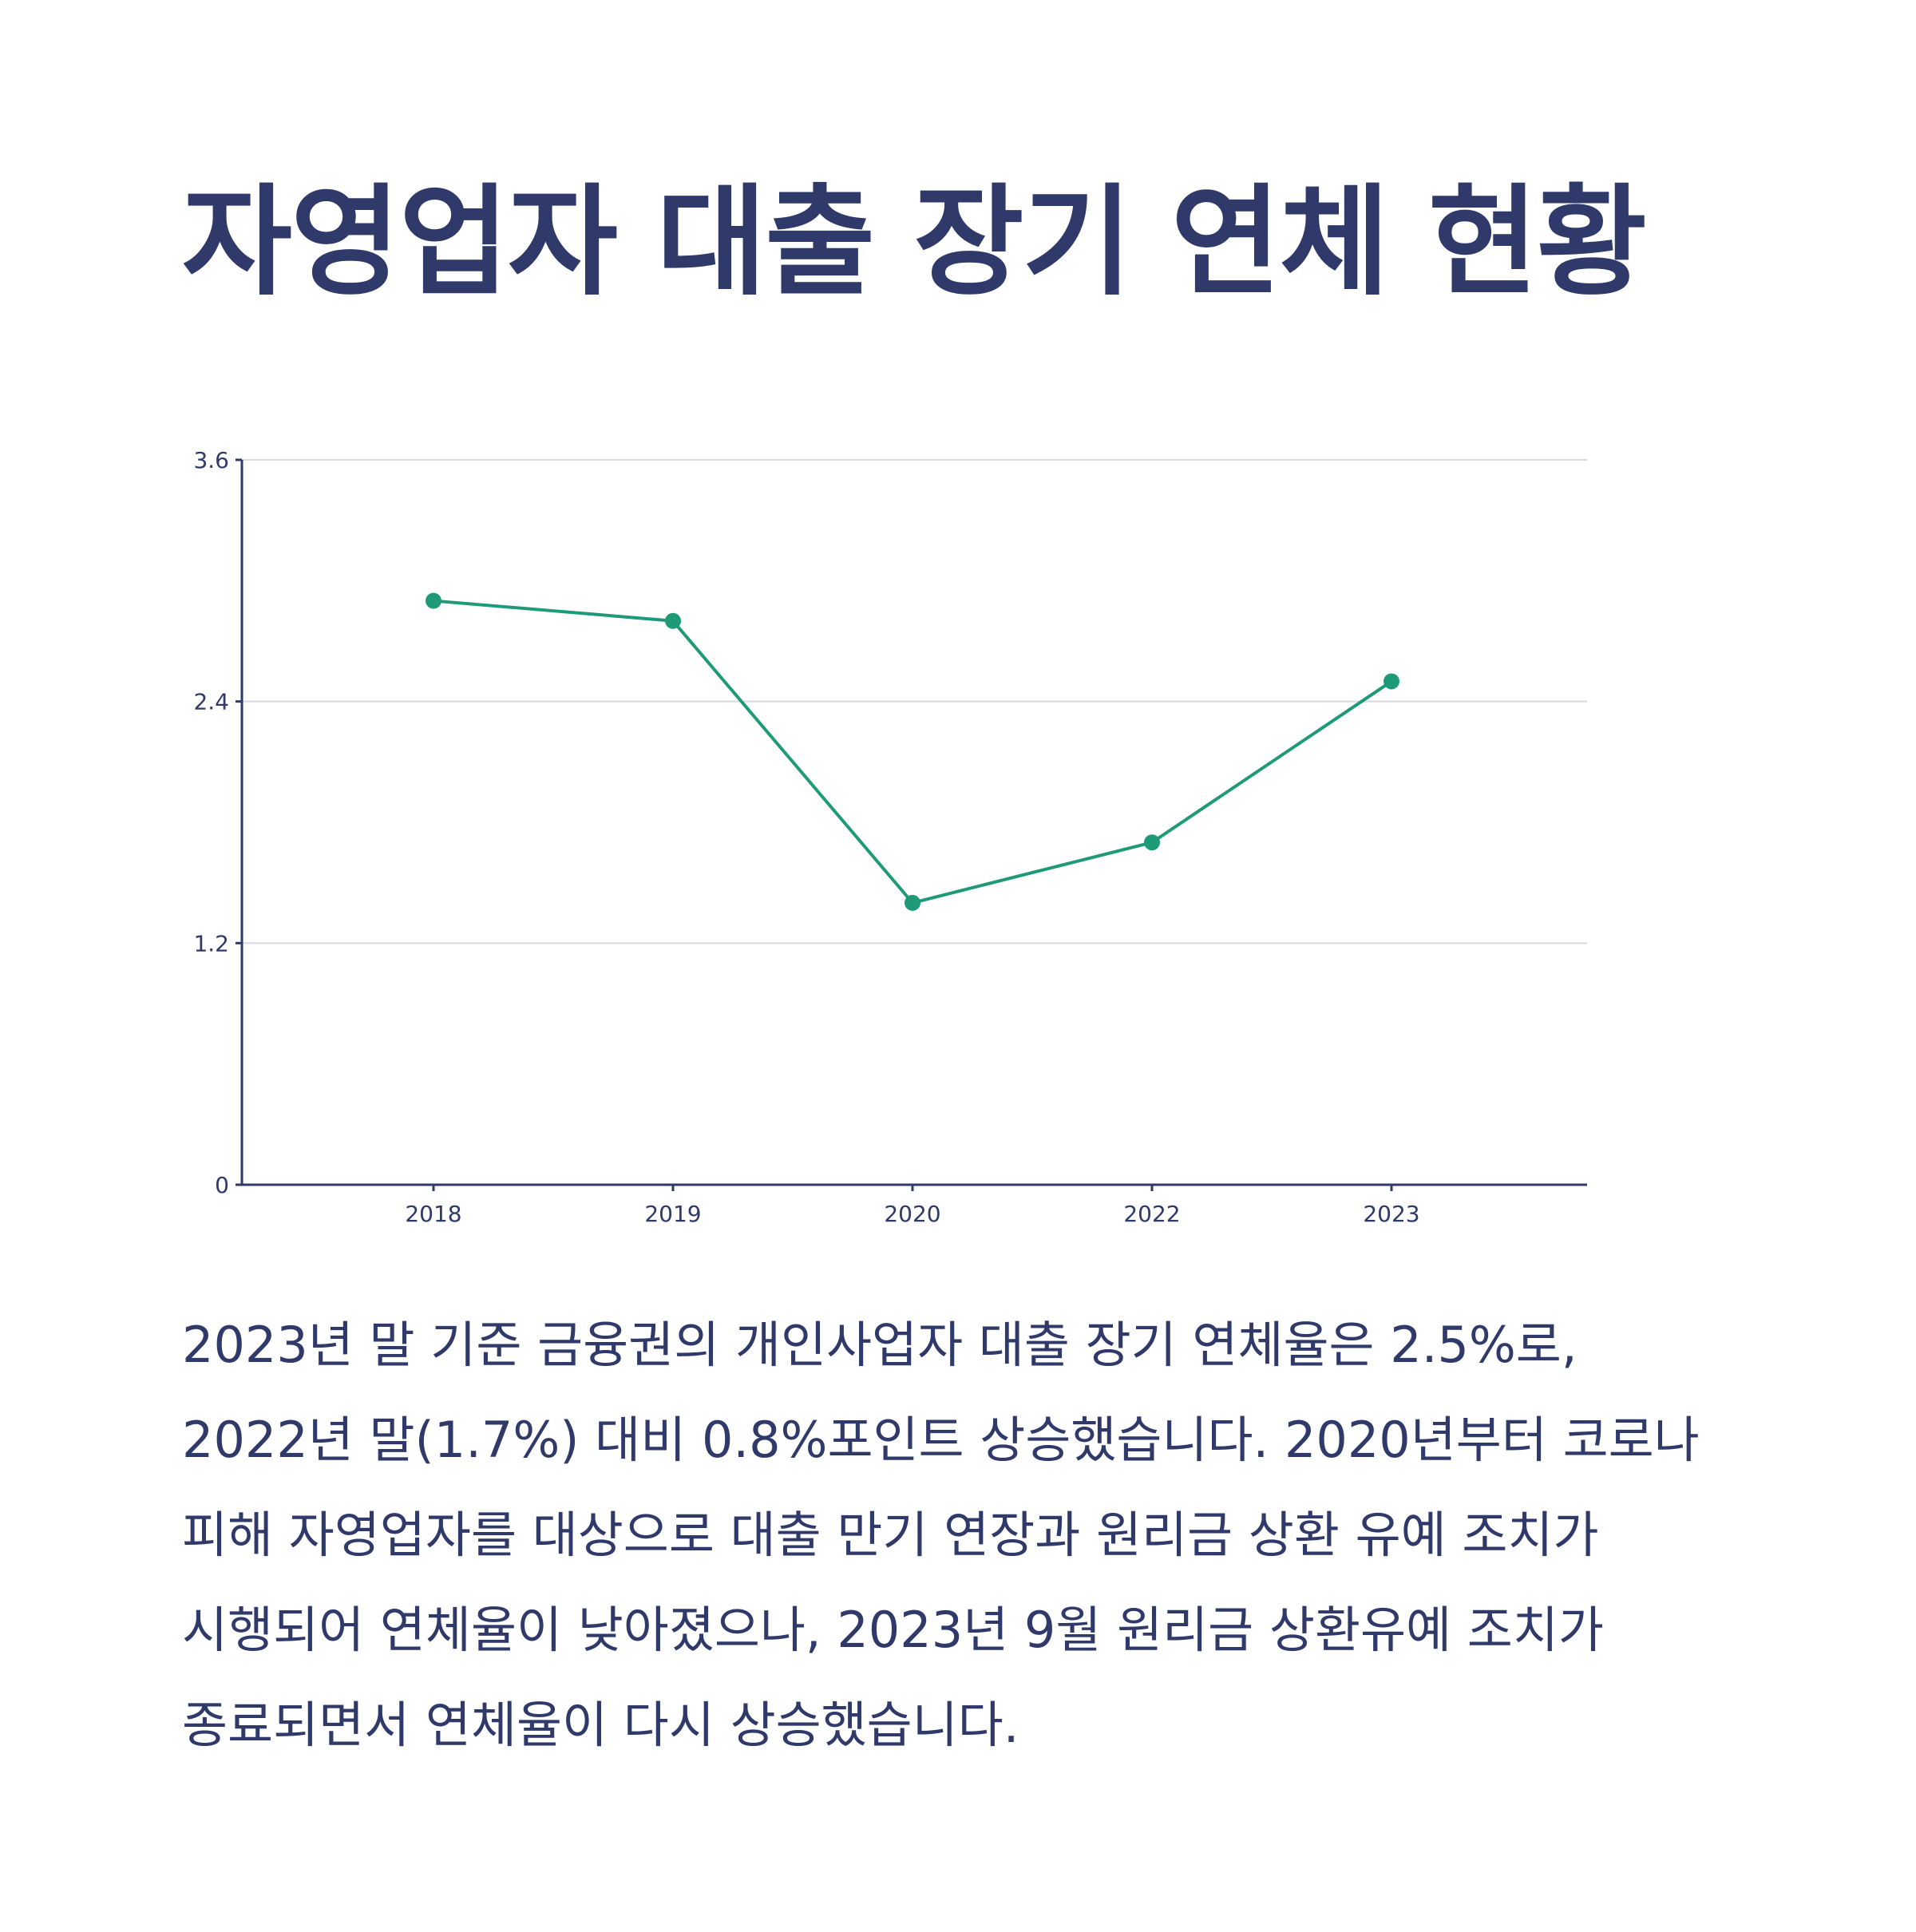 This screenshot has width=1916, height=1932. Describe the element at coordinates (222, 1185) in the screenshot. I see `y-tick-label: 0` at that location.